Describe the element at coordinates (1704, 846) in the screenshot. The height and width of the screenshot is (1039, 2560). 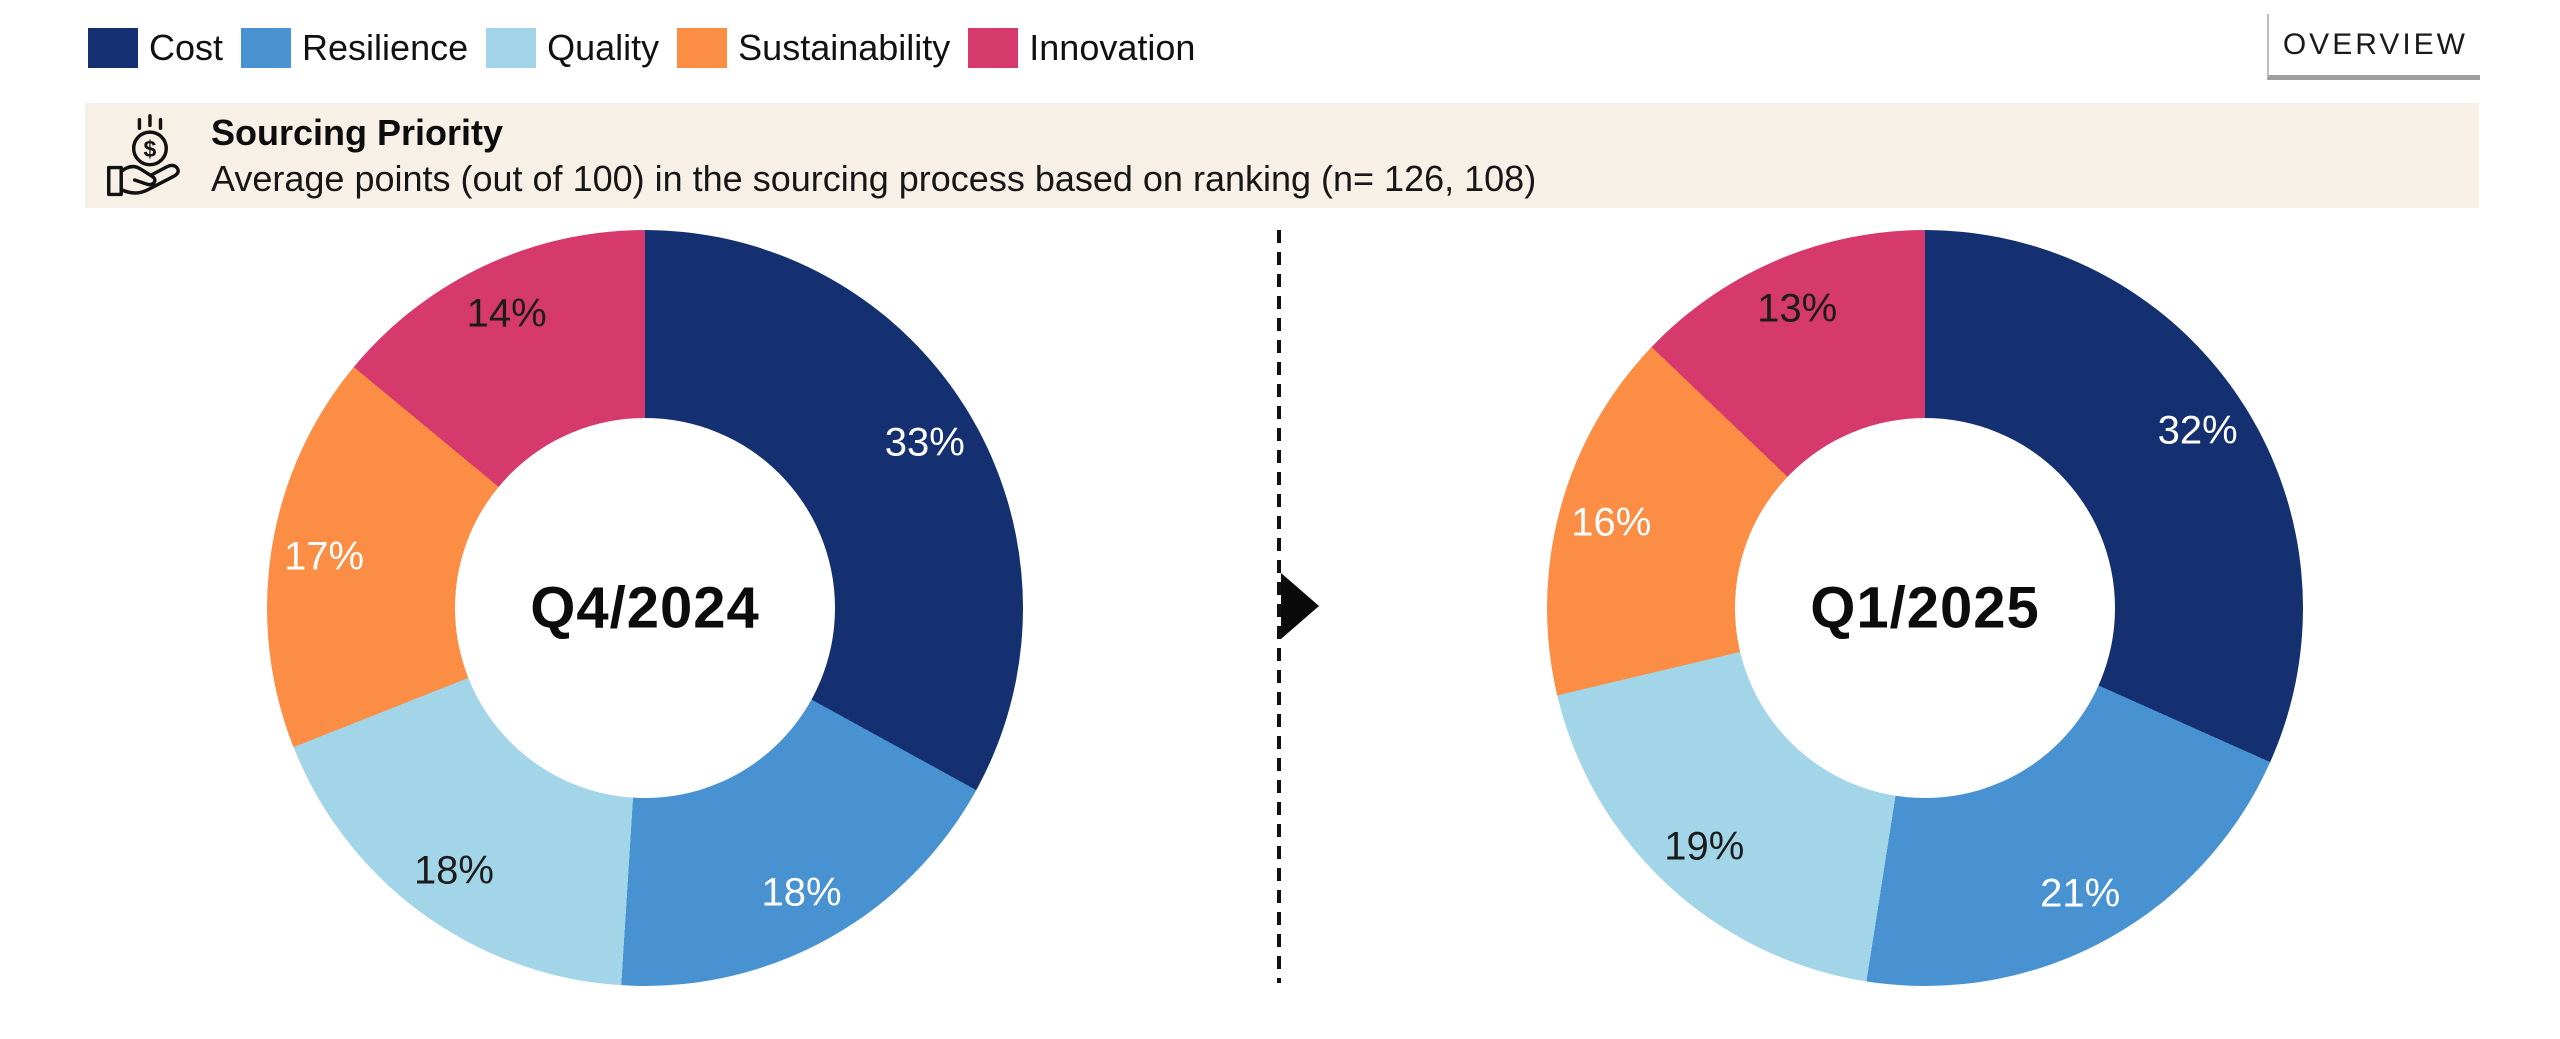
I see `slice-label-quality: 19%` at that location.